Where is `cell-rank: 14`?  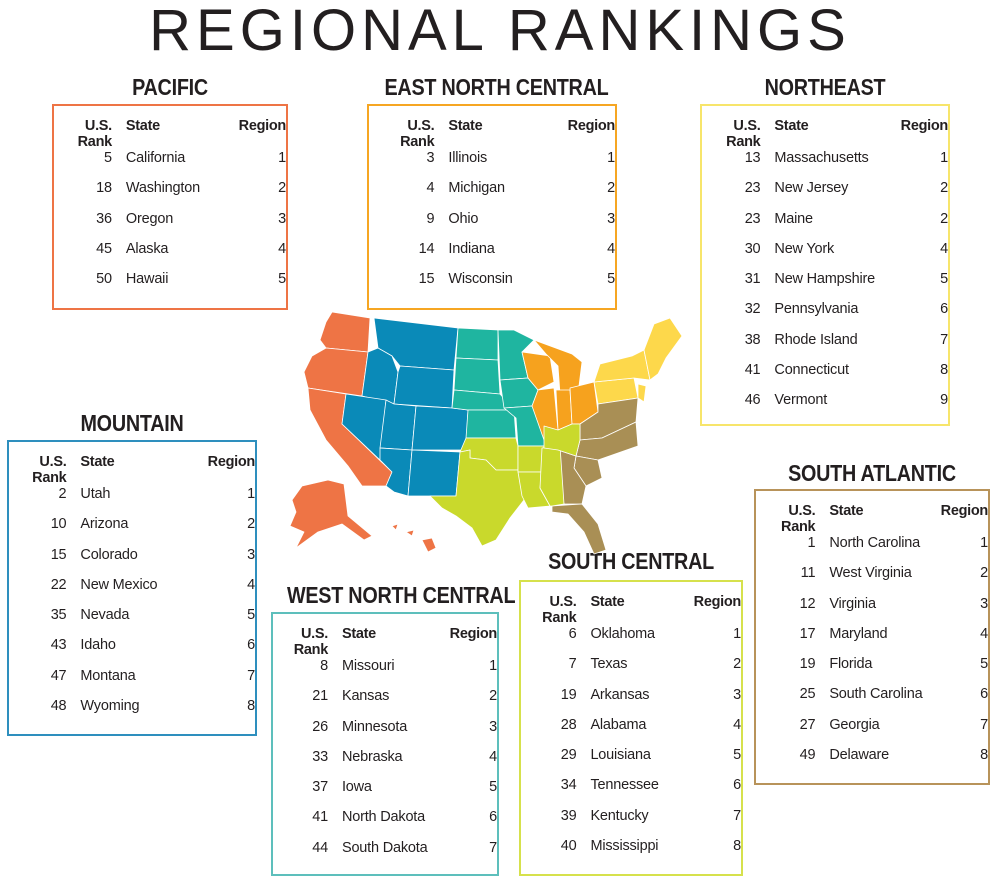 cell-rank: 14 is located at coordinates (426, 248).